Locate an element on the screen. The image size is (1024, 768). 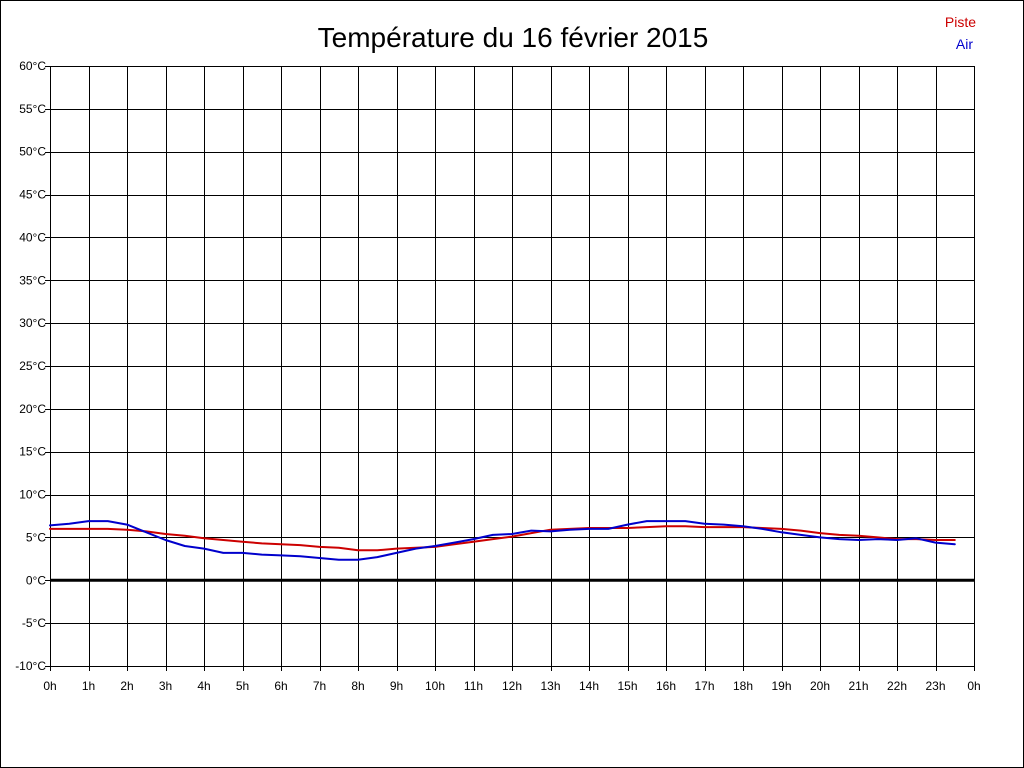
y-tick-label: 50°C is located at coordinates (32, 152).